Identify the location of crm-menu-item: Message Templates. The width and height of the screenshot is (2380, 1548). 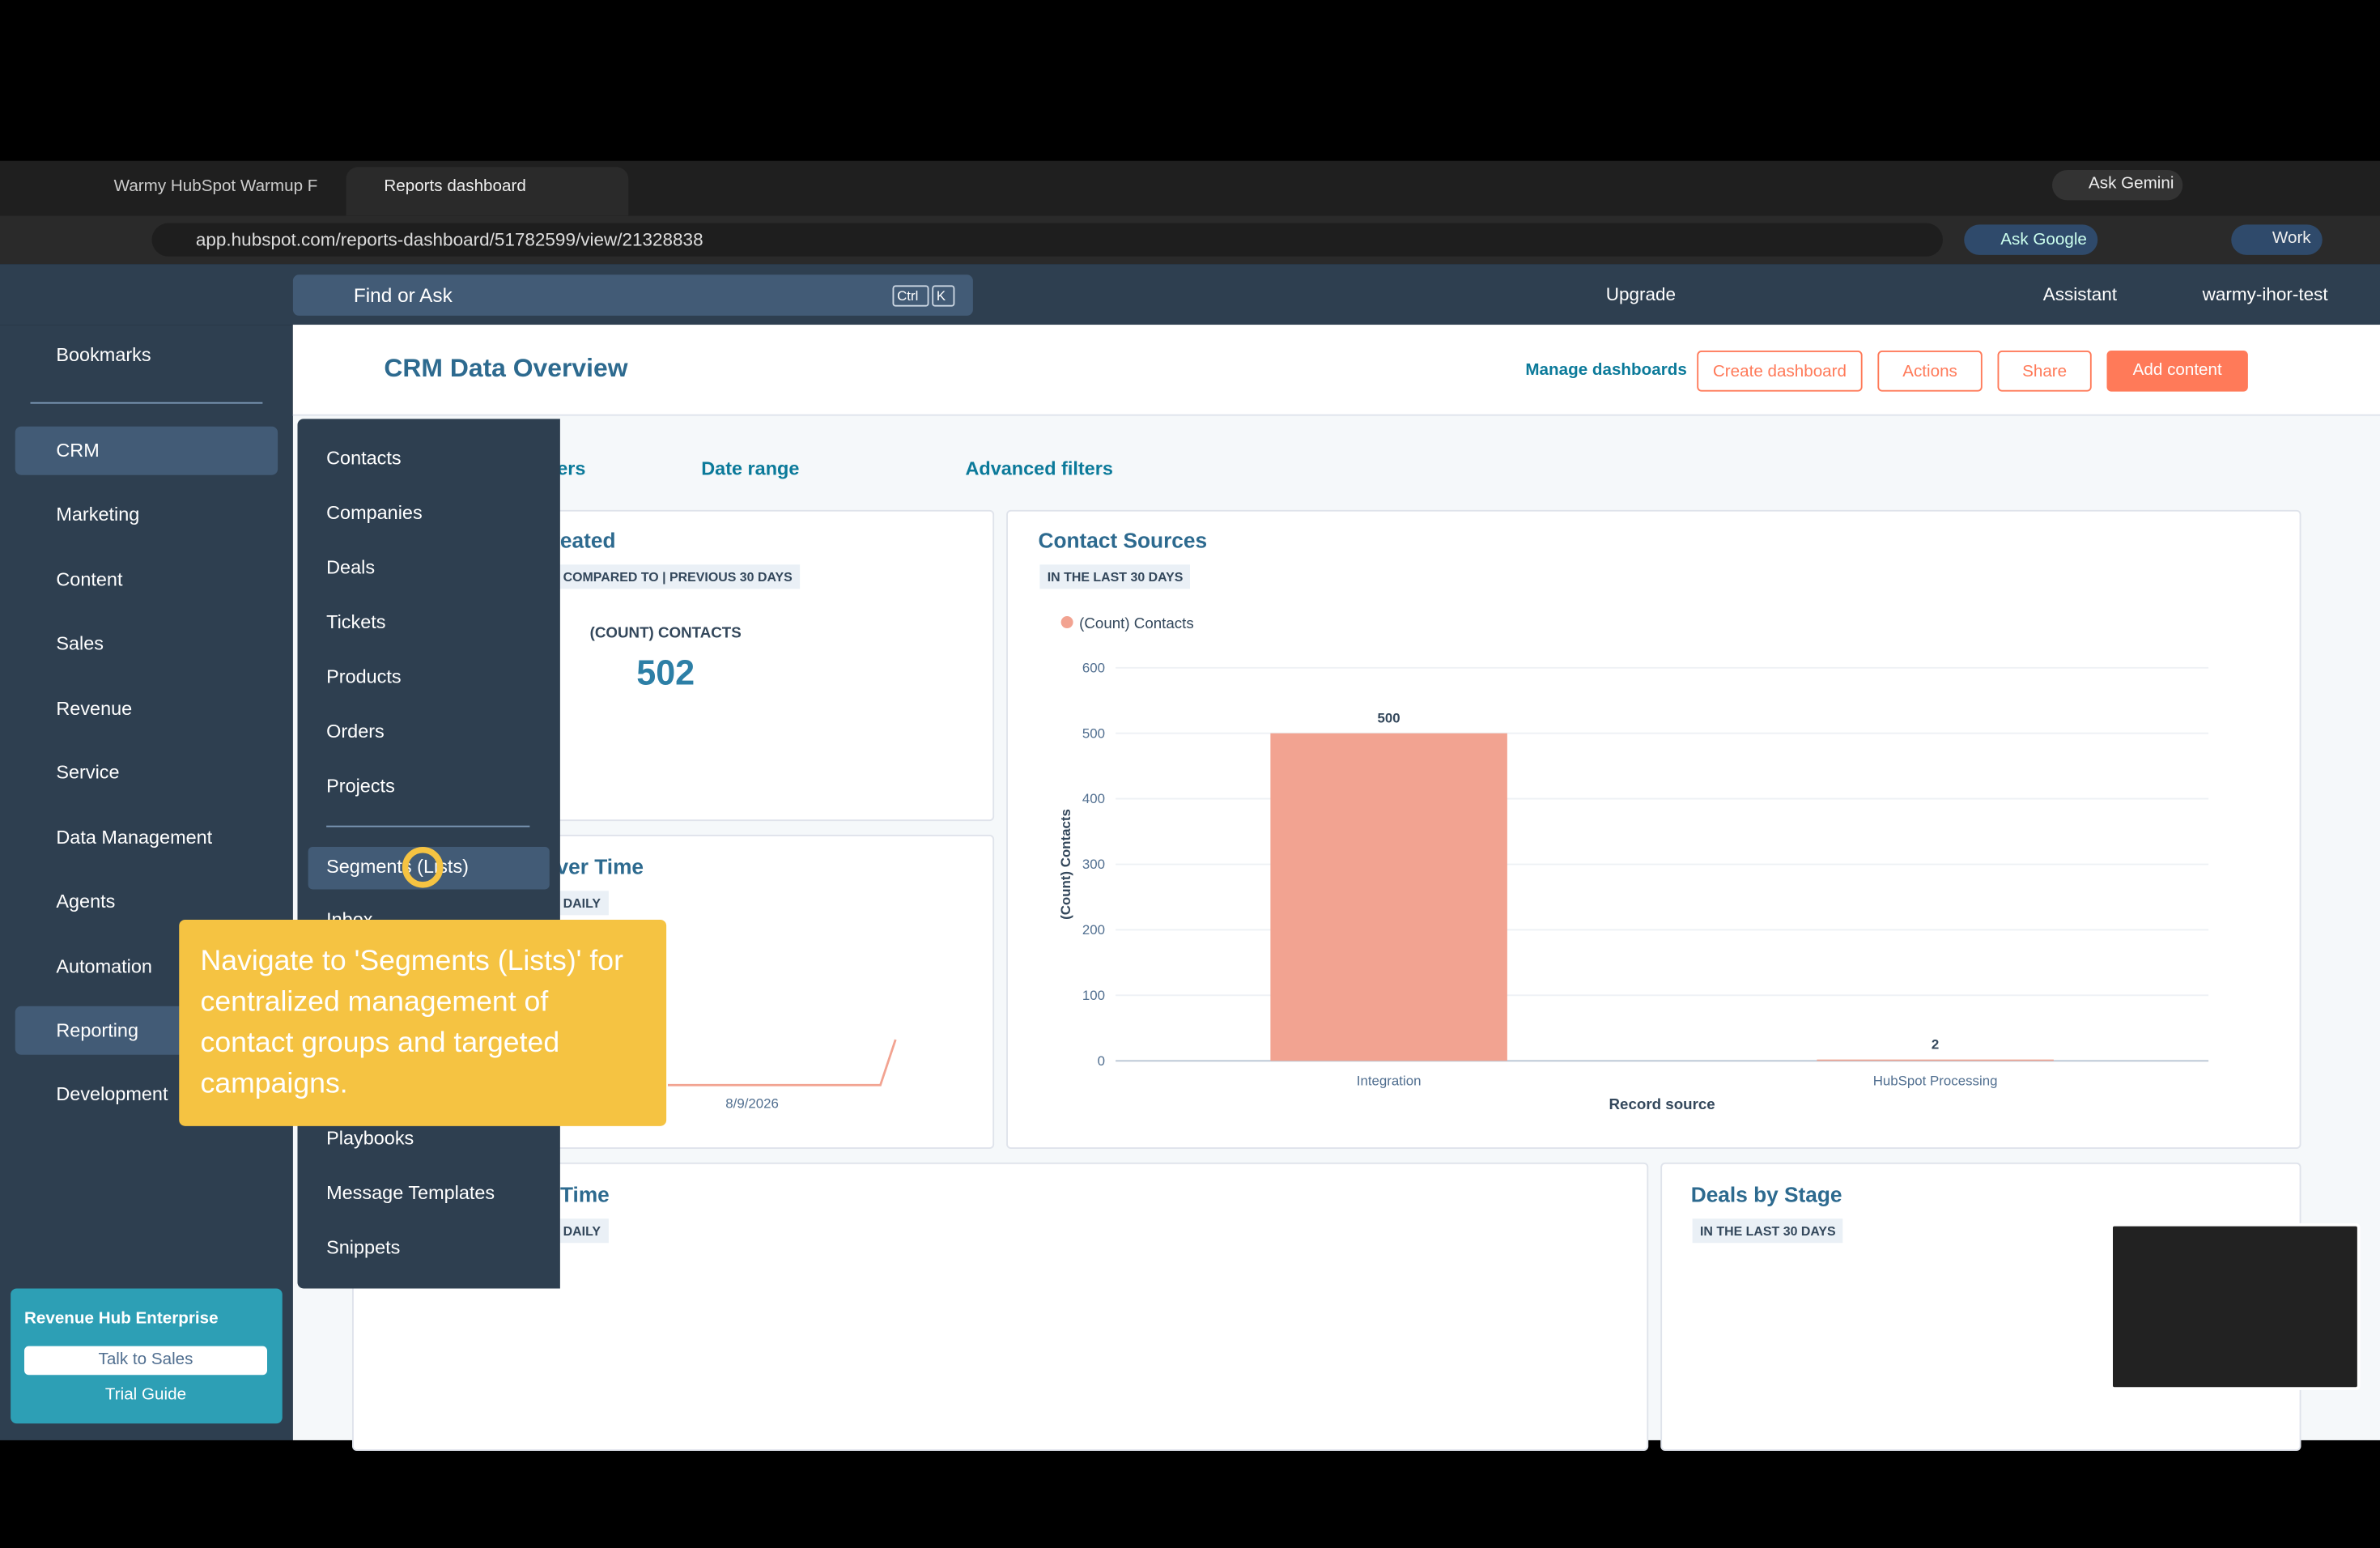
(411, 1193).